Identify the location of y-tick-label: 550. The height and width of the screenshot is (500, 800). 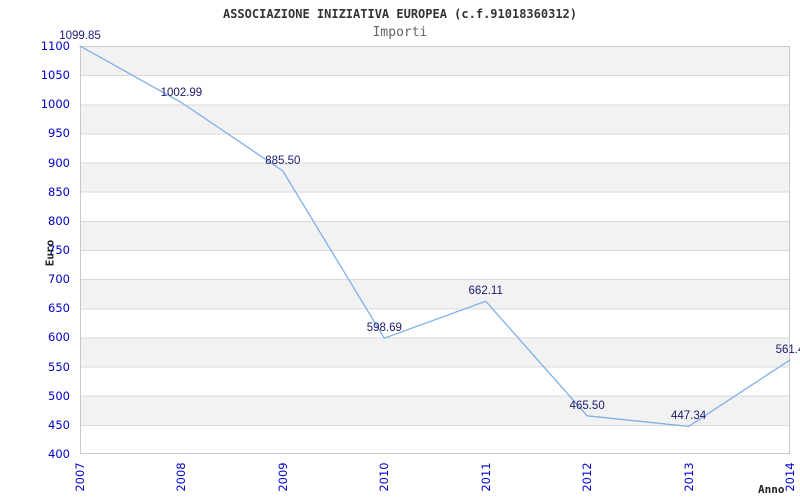
(59, 366).